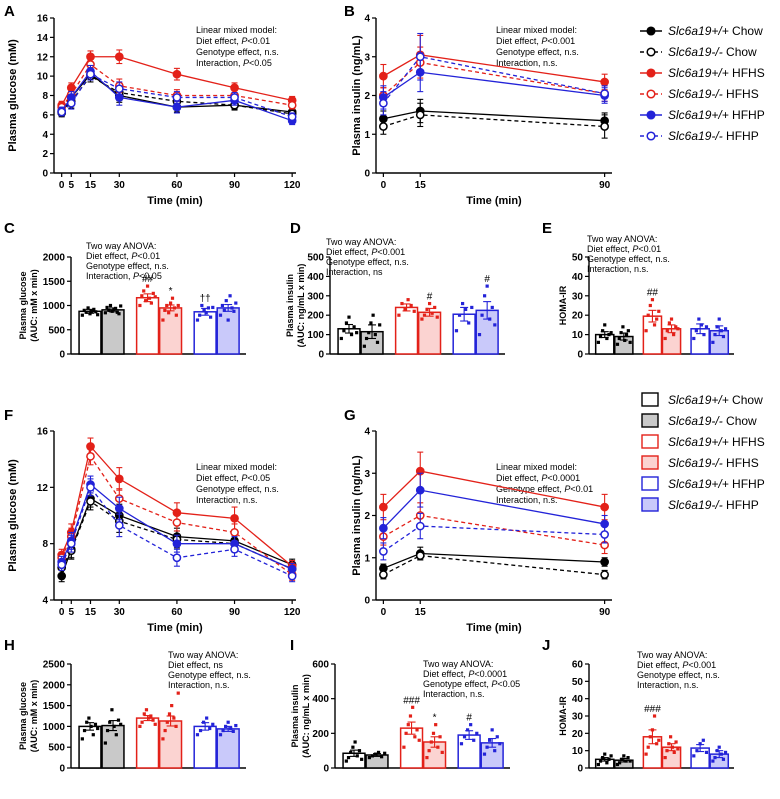 Image resolution: width=780 pixels, height=799 pixels. Describe the element at coordinates (367, 135) in the screenshot. I see `y-tick-label: 1` at that location.